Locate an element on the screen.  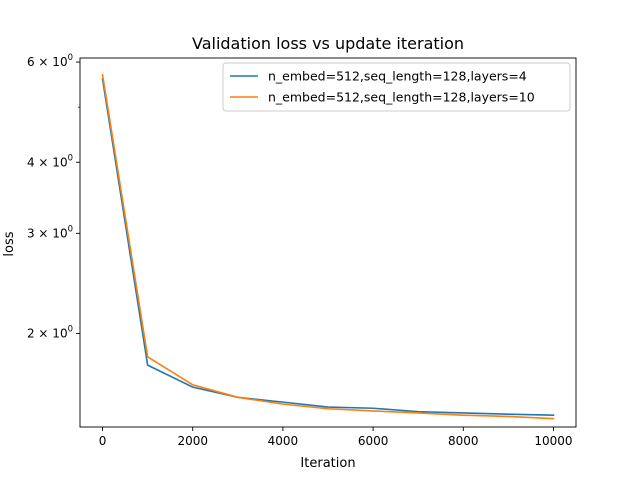
y-tick-label: 6 × 100 is located at coordinates (50, 61).